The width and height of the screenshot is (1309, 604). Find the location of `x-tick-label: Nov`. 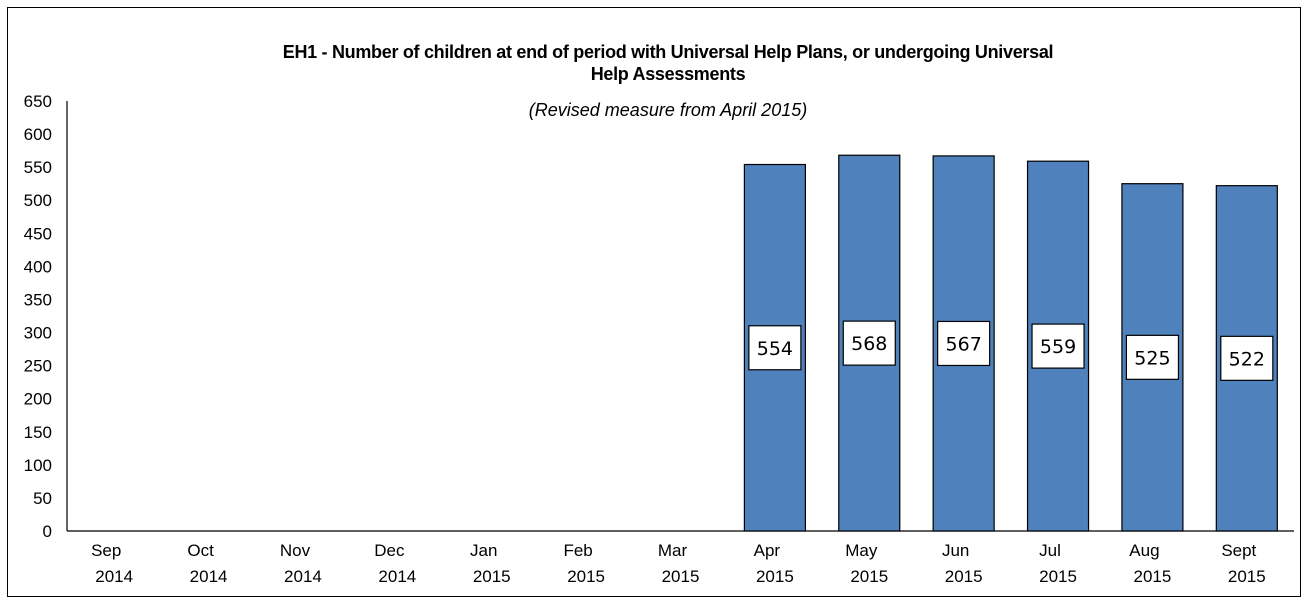

x-tick-label: Nov is located at coordinates (295, 550).